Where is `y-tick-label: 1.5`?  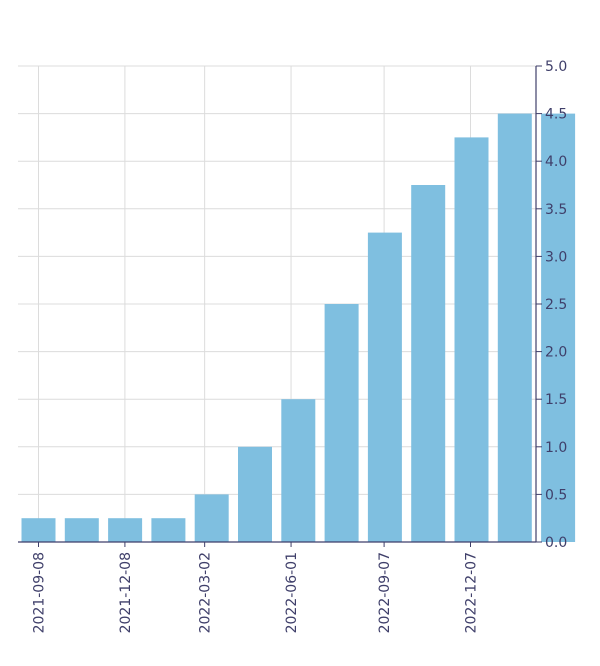 y-tick-label: 1.5 is located at coordinates (556, 400).